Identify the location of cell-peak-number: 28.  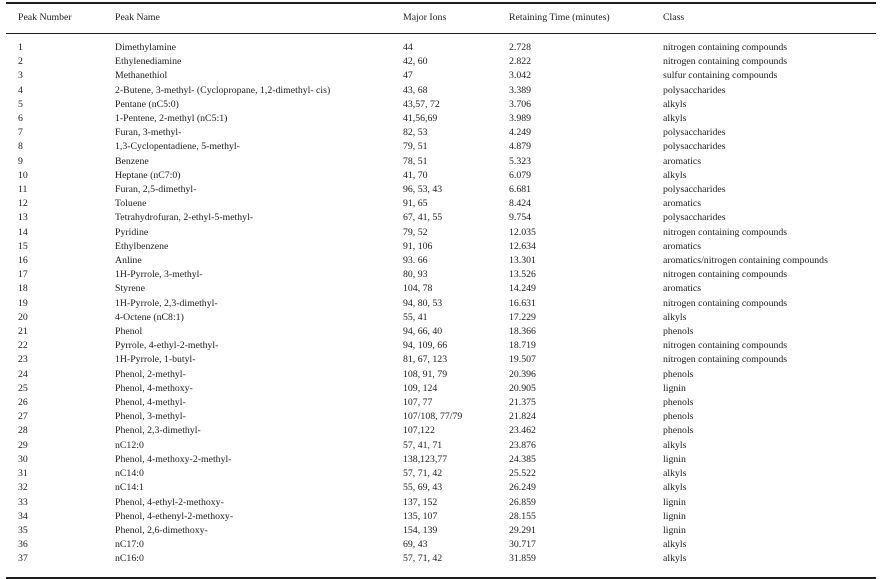
(23, 431).